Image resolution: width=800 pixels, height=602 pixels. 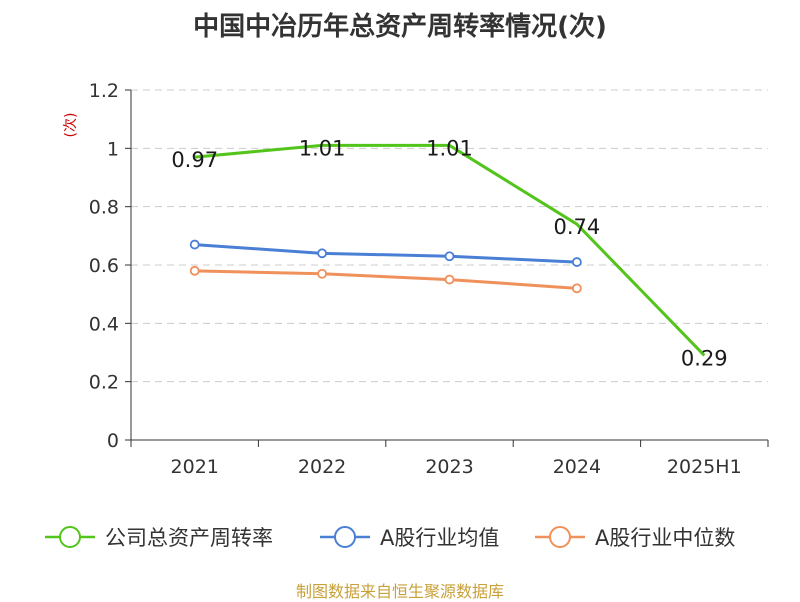 What do you see at coordinates (704, 467) in the screenshot?
I see `x-tick-label: 2025H1` at bounding box center [704, 467].